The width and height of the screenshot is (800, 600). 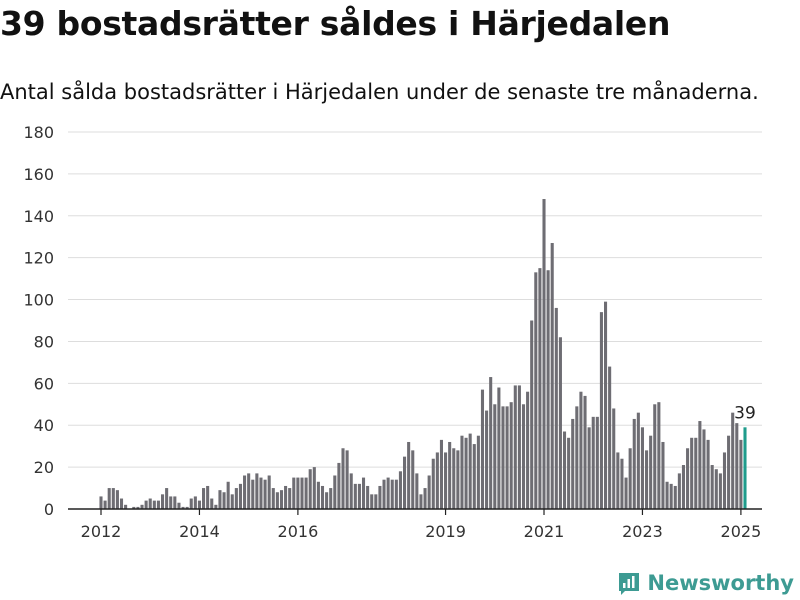 I want to click on x-tick-label: 2025, so click(x=741, y=531).